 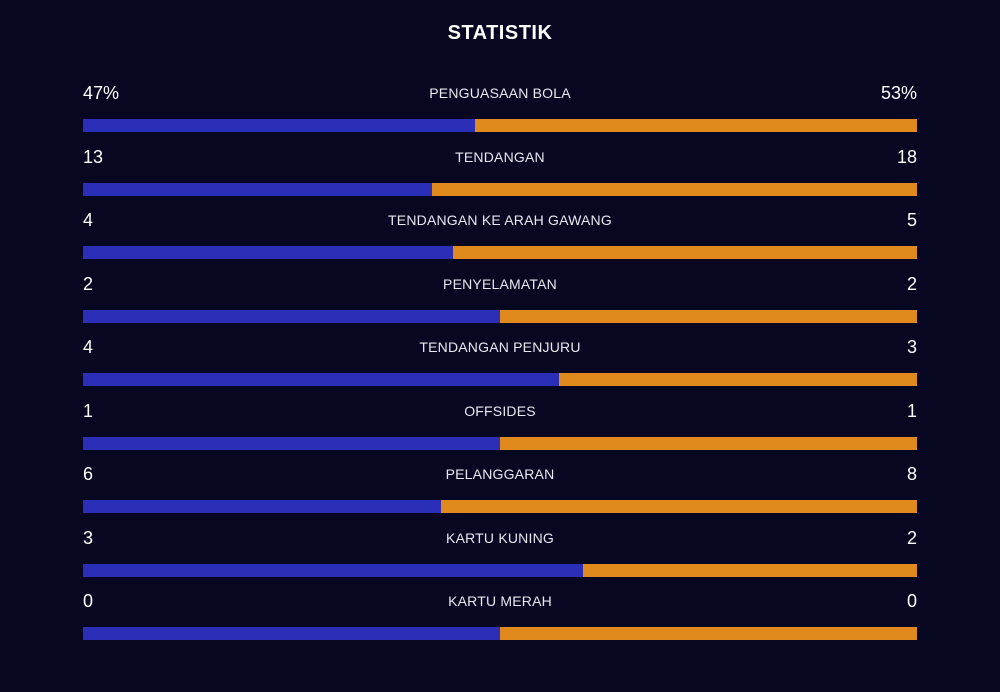 I want to click on away-value: 8, so click(x=911, y=474).